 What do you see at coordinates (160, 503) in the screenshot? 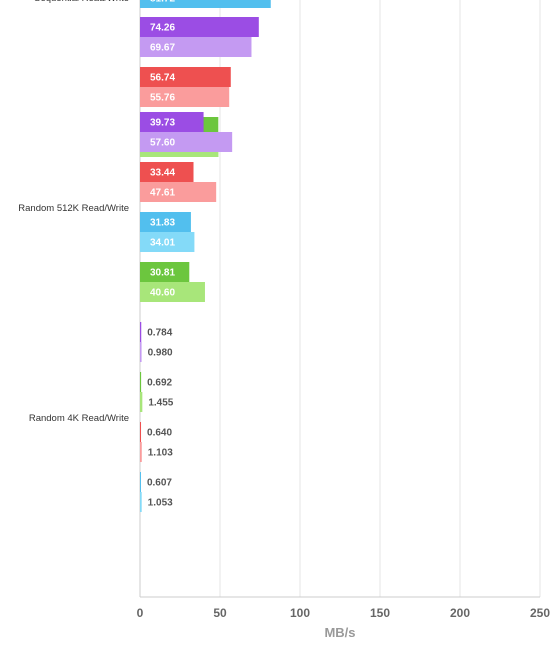
I see `bar-value-label: 1.053` at bounding box center [160, 503].